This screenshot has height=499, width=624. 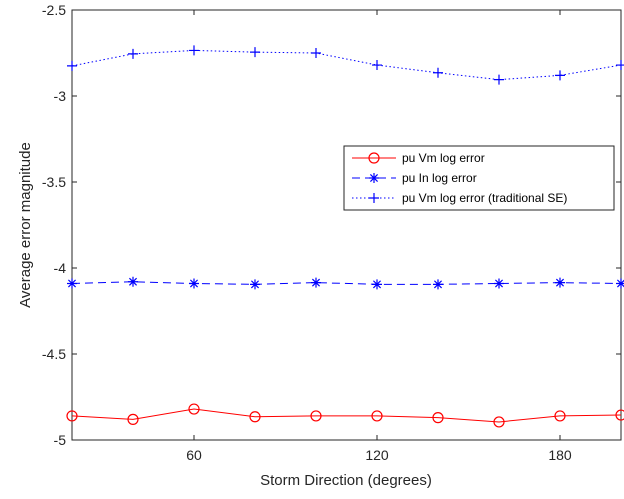 What do you see at coordinates (54, 354) in the screenshot?
I see `y-tick-label: -4.5` at bounding box center [54, 354].